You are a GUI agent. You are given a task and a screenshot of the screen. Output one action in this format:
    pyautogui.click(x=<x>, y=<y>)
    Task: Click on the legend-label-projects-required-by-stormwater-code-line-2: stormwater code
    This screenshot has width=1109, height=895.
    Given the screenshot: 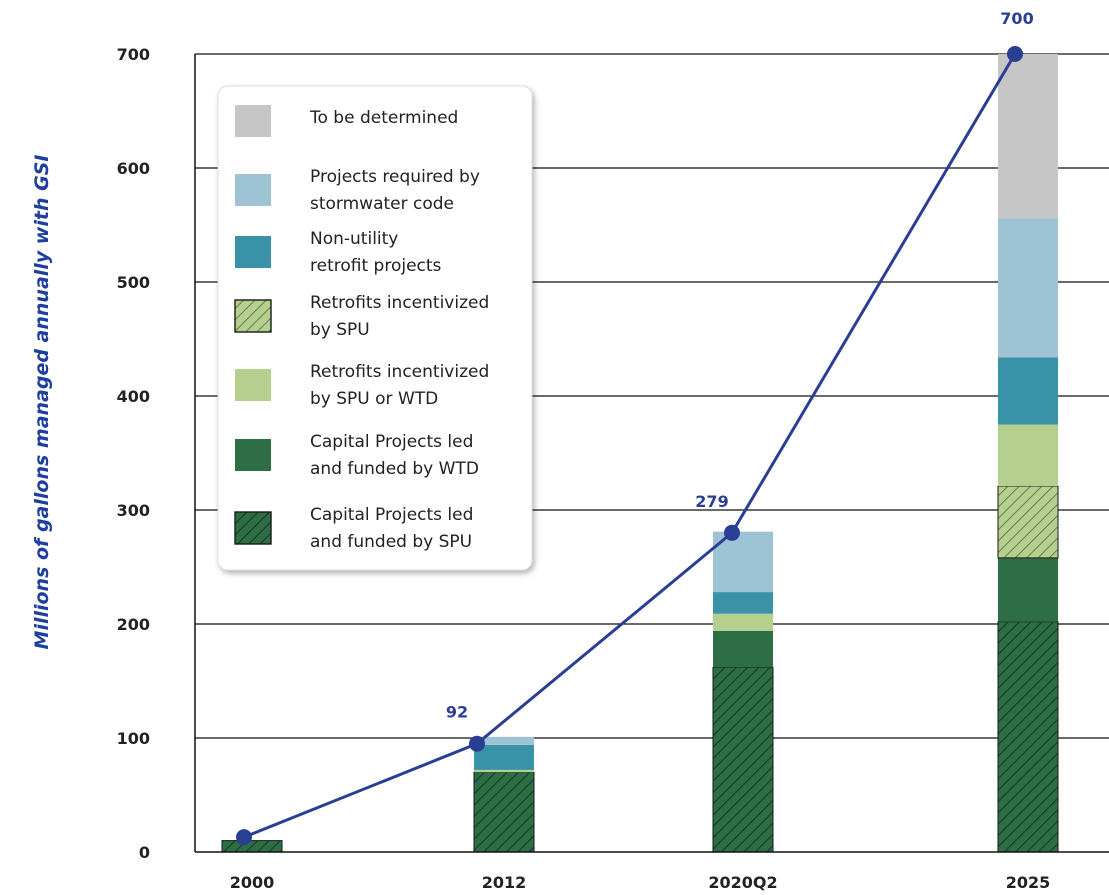 What is the action you would take?
    pyautogui.click(x=382, y=204)
    